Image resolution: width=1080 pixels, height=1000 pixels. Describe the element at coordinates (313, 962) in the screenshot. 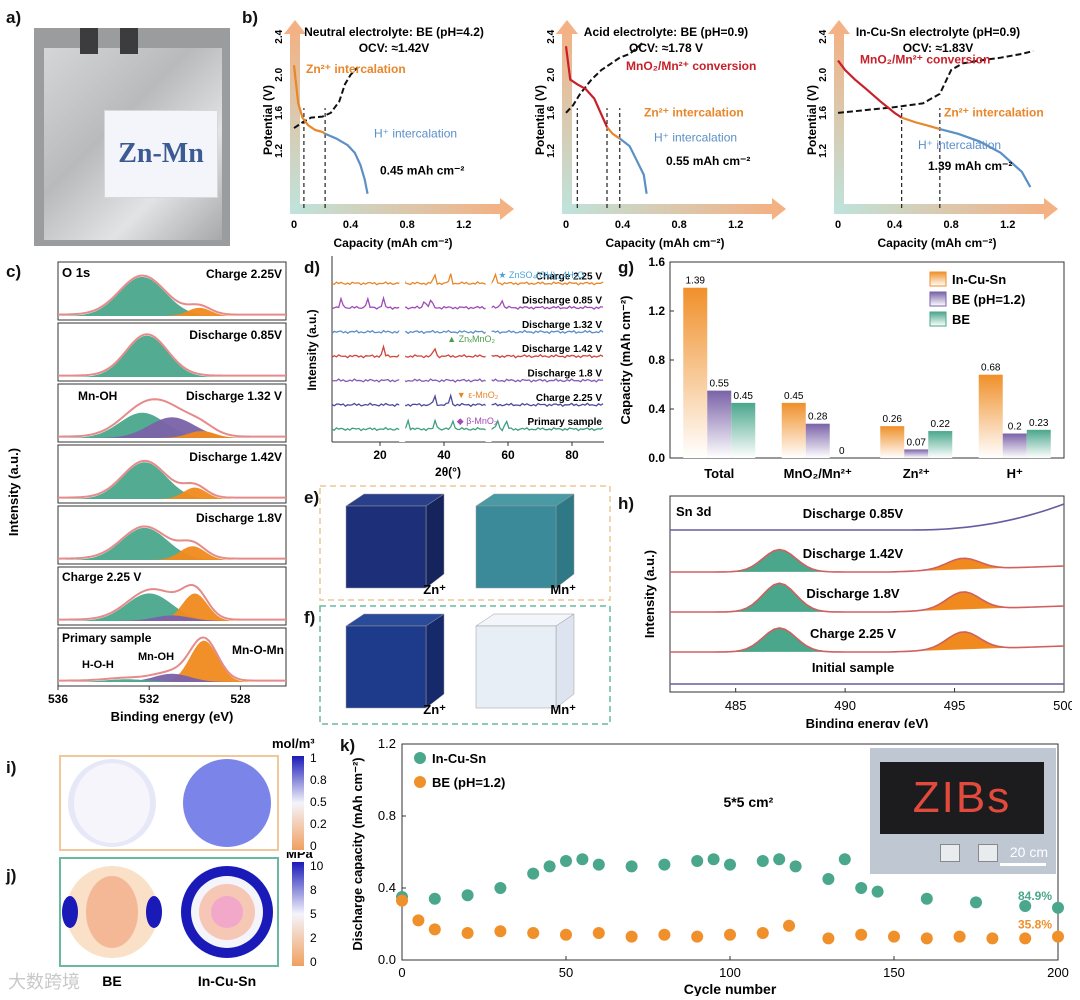

I see `colorbar-tick: 0` at that location.